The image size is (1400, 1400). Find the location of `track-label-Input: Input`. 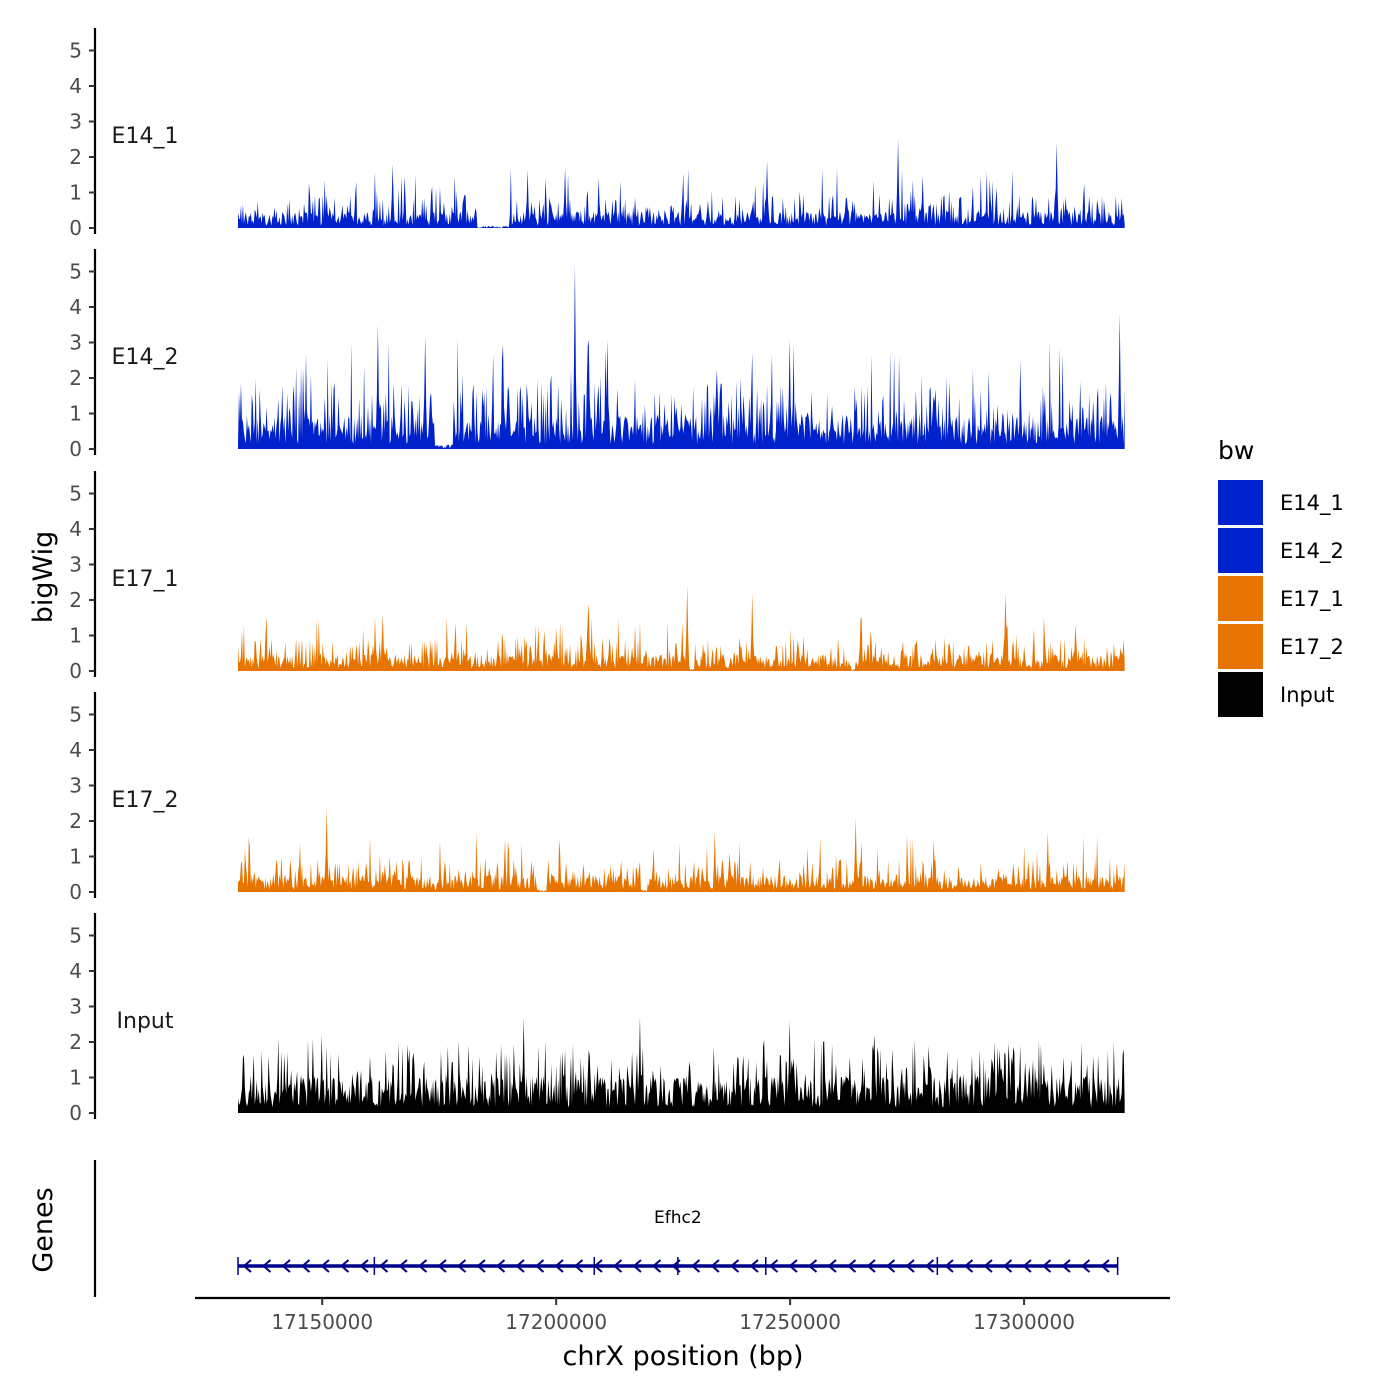

track-label-Input: Input is located at coordinates (145, 1021).